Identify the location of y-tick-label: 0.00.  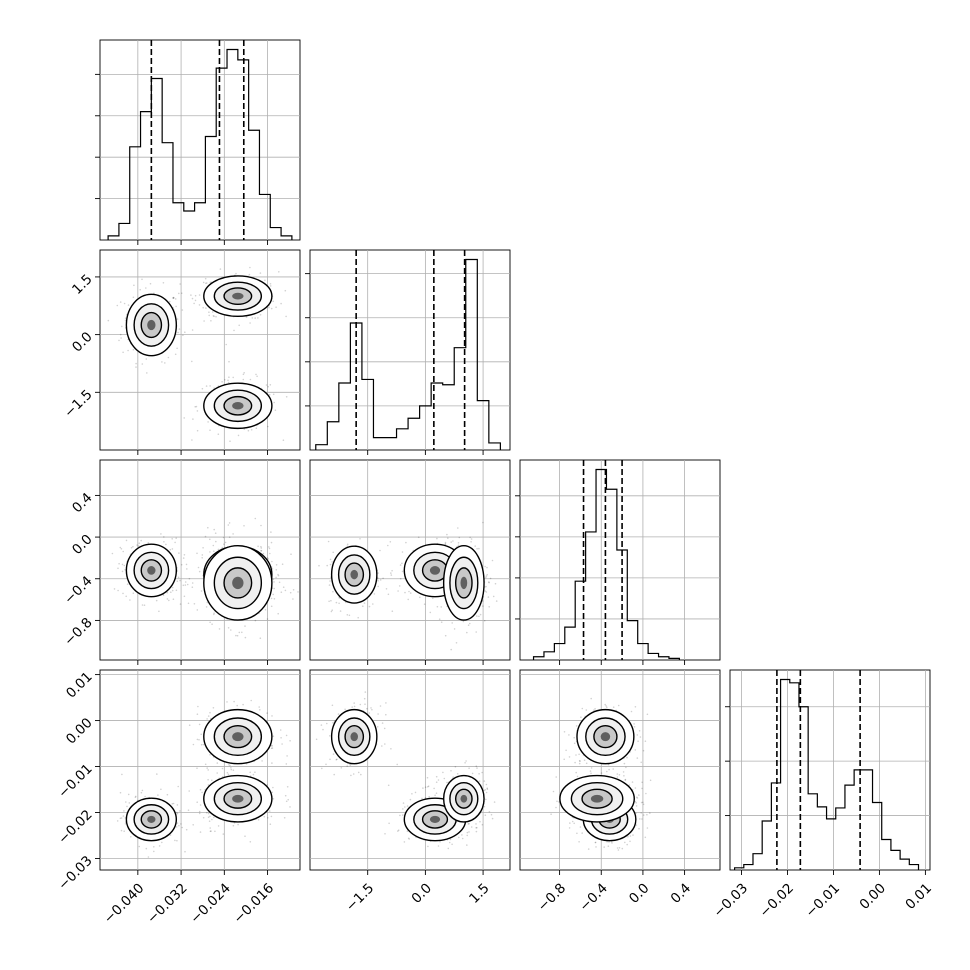
(79, 731).